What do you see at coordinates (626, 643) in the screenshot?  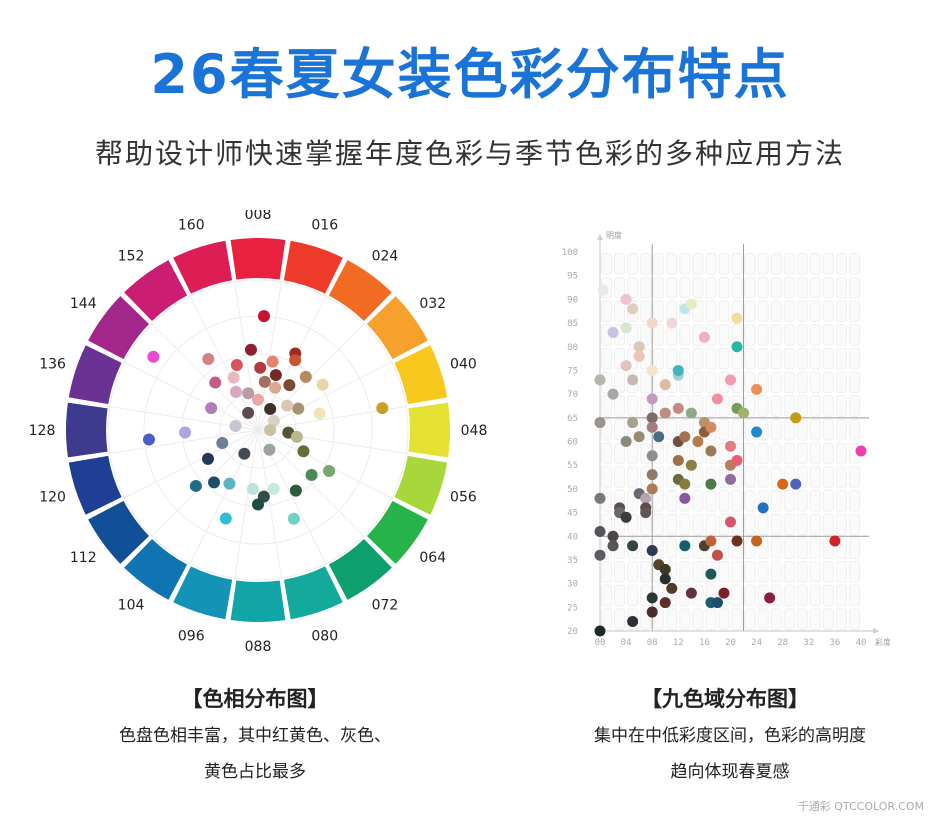 I see `x-tick-label: 04` at bounding box center [626, 643].